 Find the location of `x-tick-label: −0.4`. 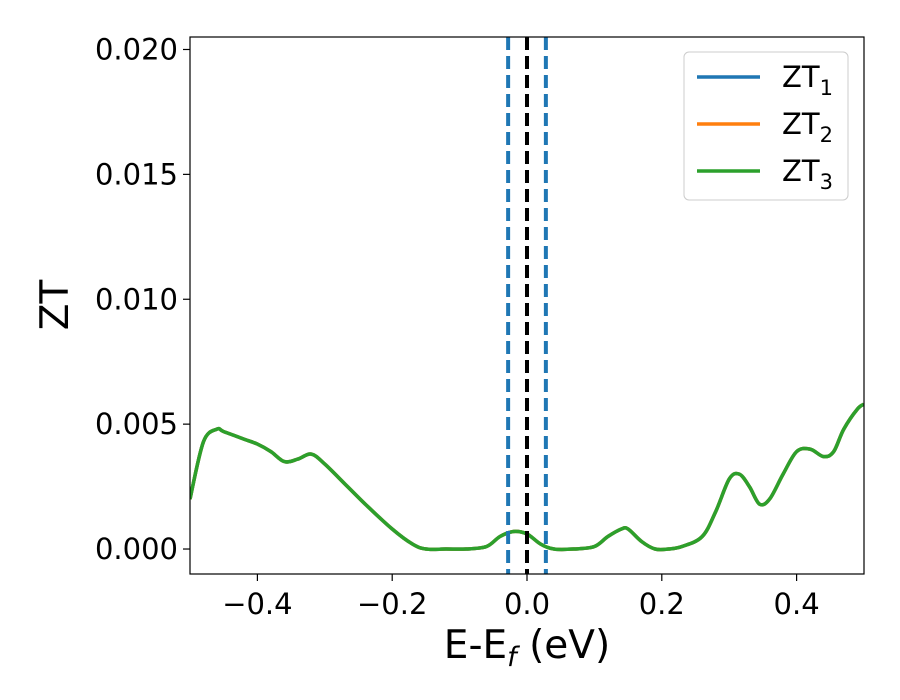

x-tick-label: −0.4 is located at coordinates (257, 604).